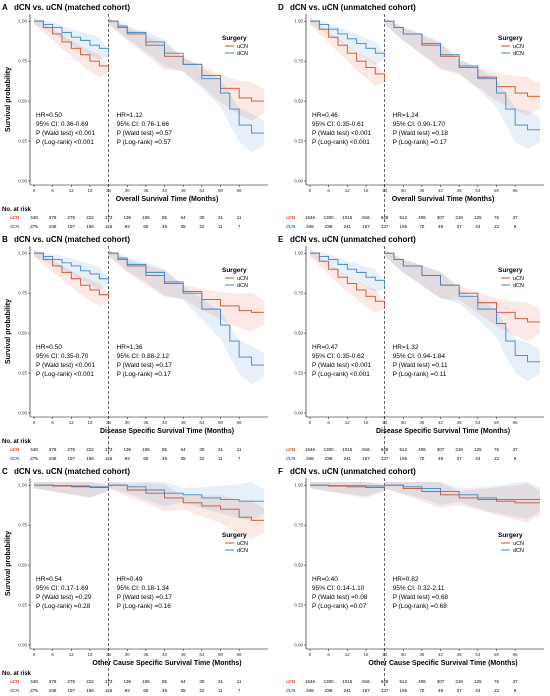  I want to click on x-tick-label: 42, so click(165, 654).